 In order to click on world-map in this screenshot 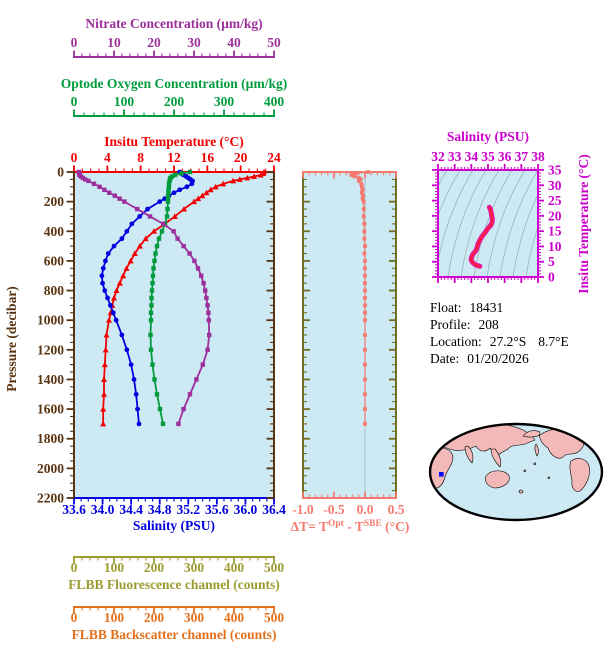, I will do `click(516, 472)`.